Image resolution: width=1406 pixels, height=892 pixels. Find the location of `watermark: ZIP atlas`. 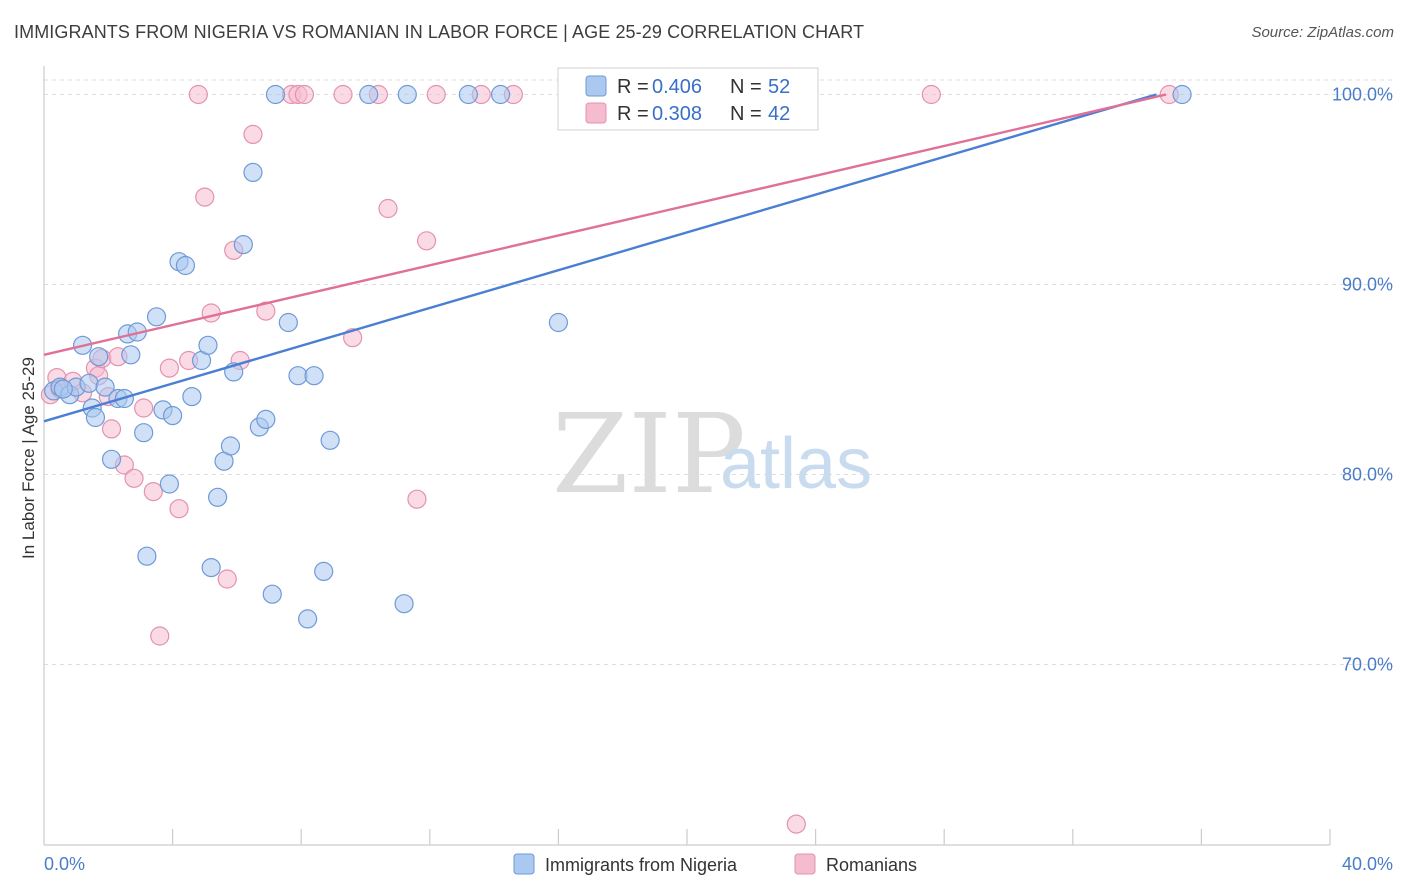

watermark: ZIP atlas is located at coordinates (712, 454).